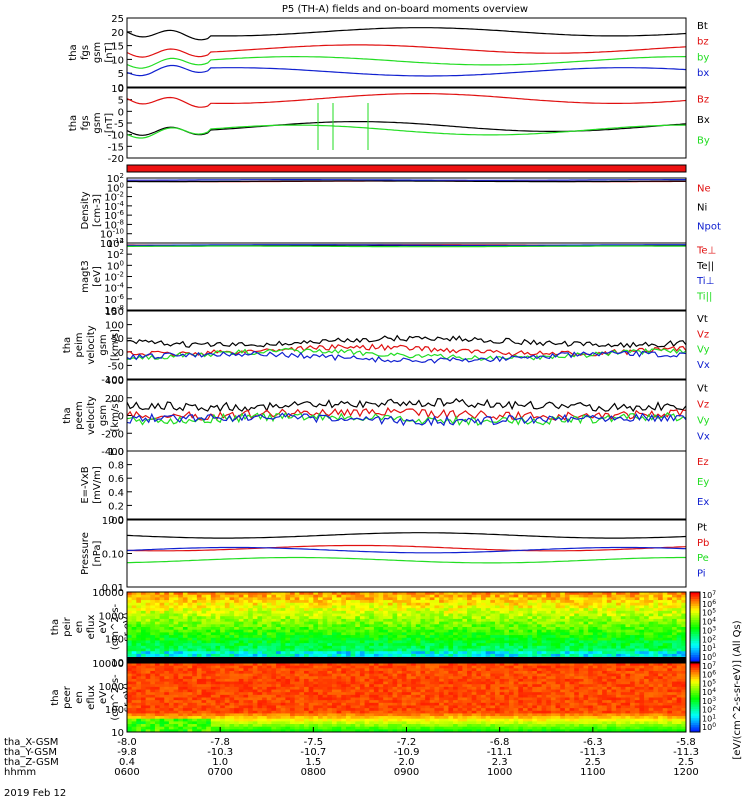  Describe the element at coordinates (91, 627) in the screenshot. I see `ylabel-line: eflux` at that location.